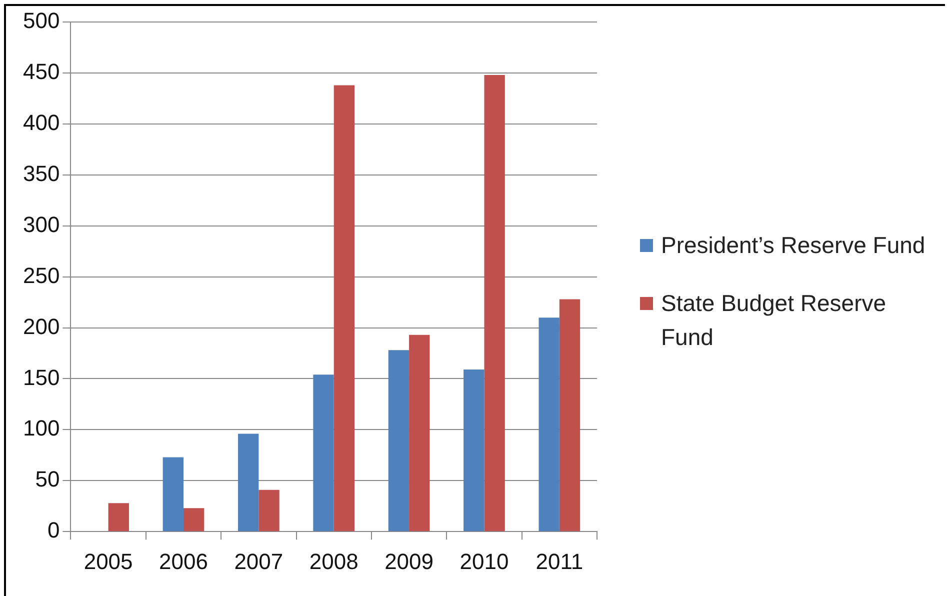 The height and width of the screenshot is (596, 947). Describe the element at coordinates (41, 71) in the screenshot. I see `y-tick-label: 450` at that location.